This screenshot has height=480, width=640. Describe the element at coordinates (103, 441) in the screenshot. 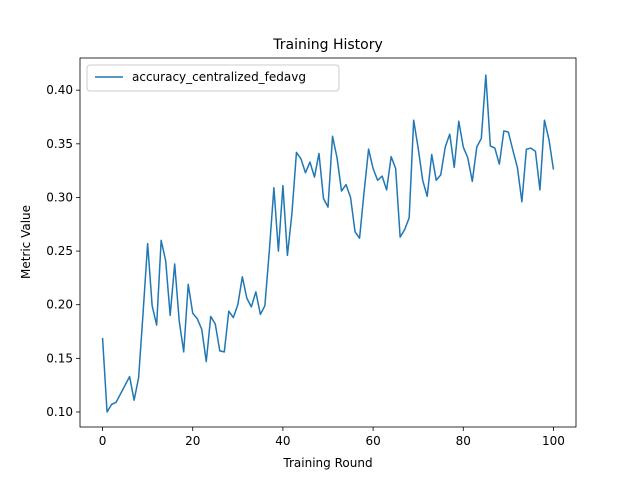

I see `x-tick-label: 0` at that location.